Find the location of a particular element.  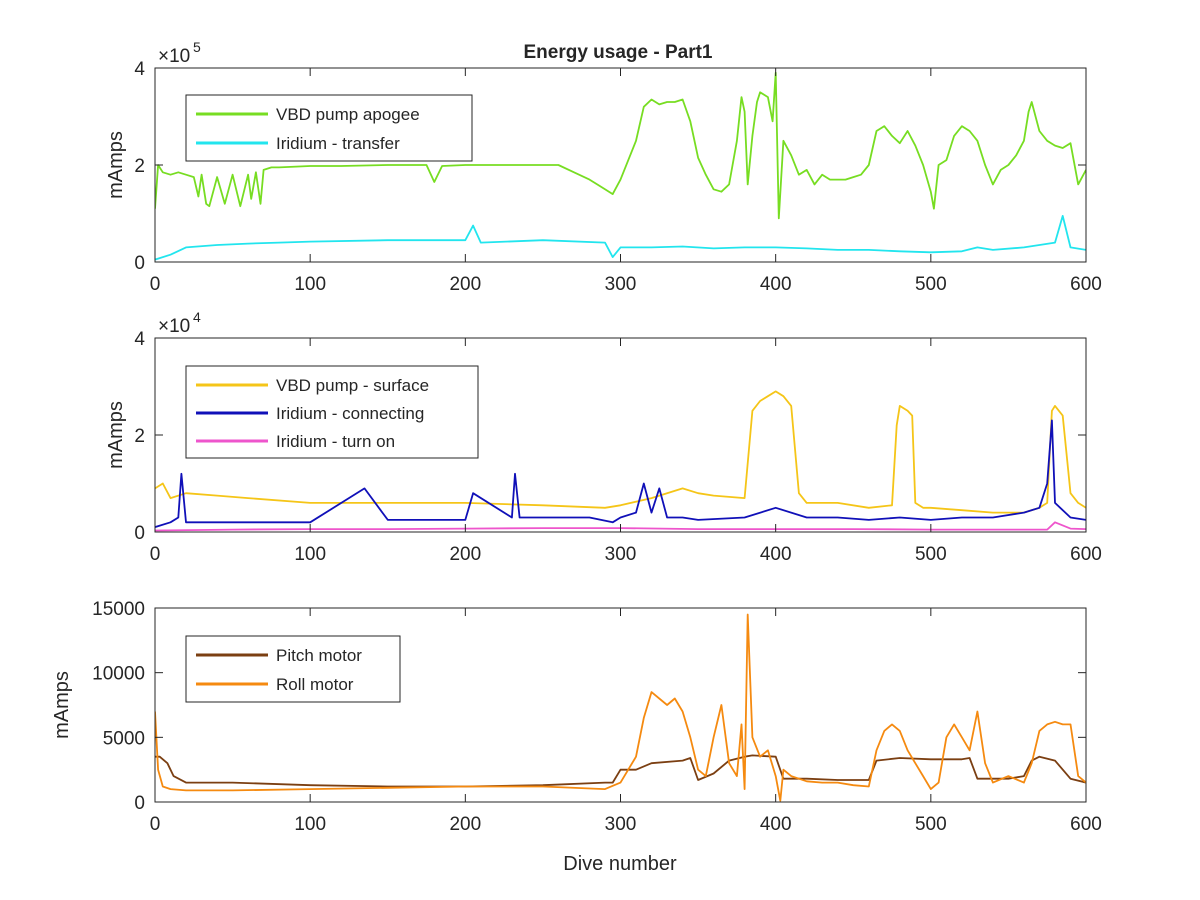

series-group is located at coordinates (620, 461).